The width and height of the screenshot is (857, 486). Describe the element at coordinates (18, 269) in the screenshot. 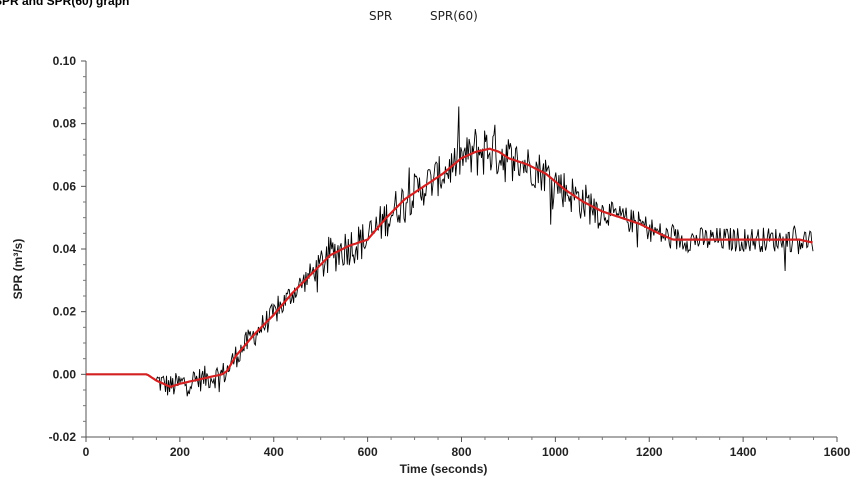

I see `y-axis-label: SPR (m³/s)` at that location.